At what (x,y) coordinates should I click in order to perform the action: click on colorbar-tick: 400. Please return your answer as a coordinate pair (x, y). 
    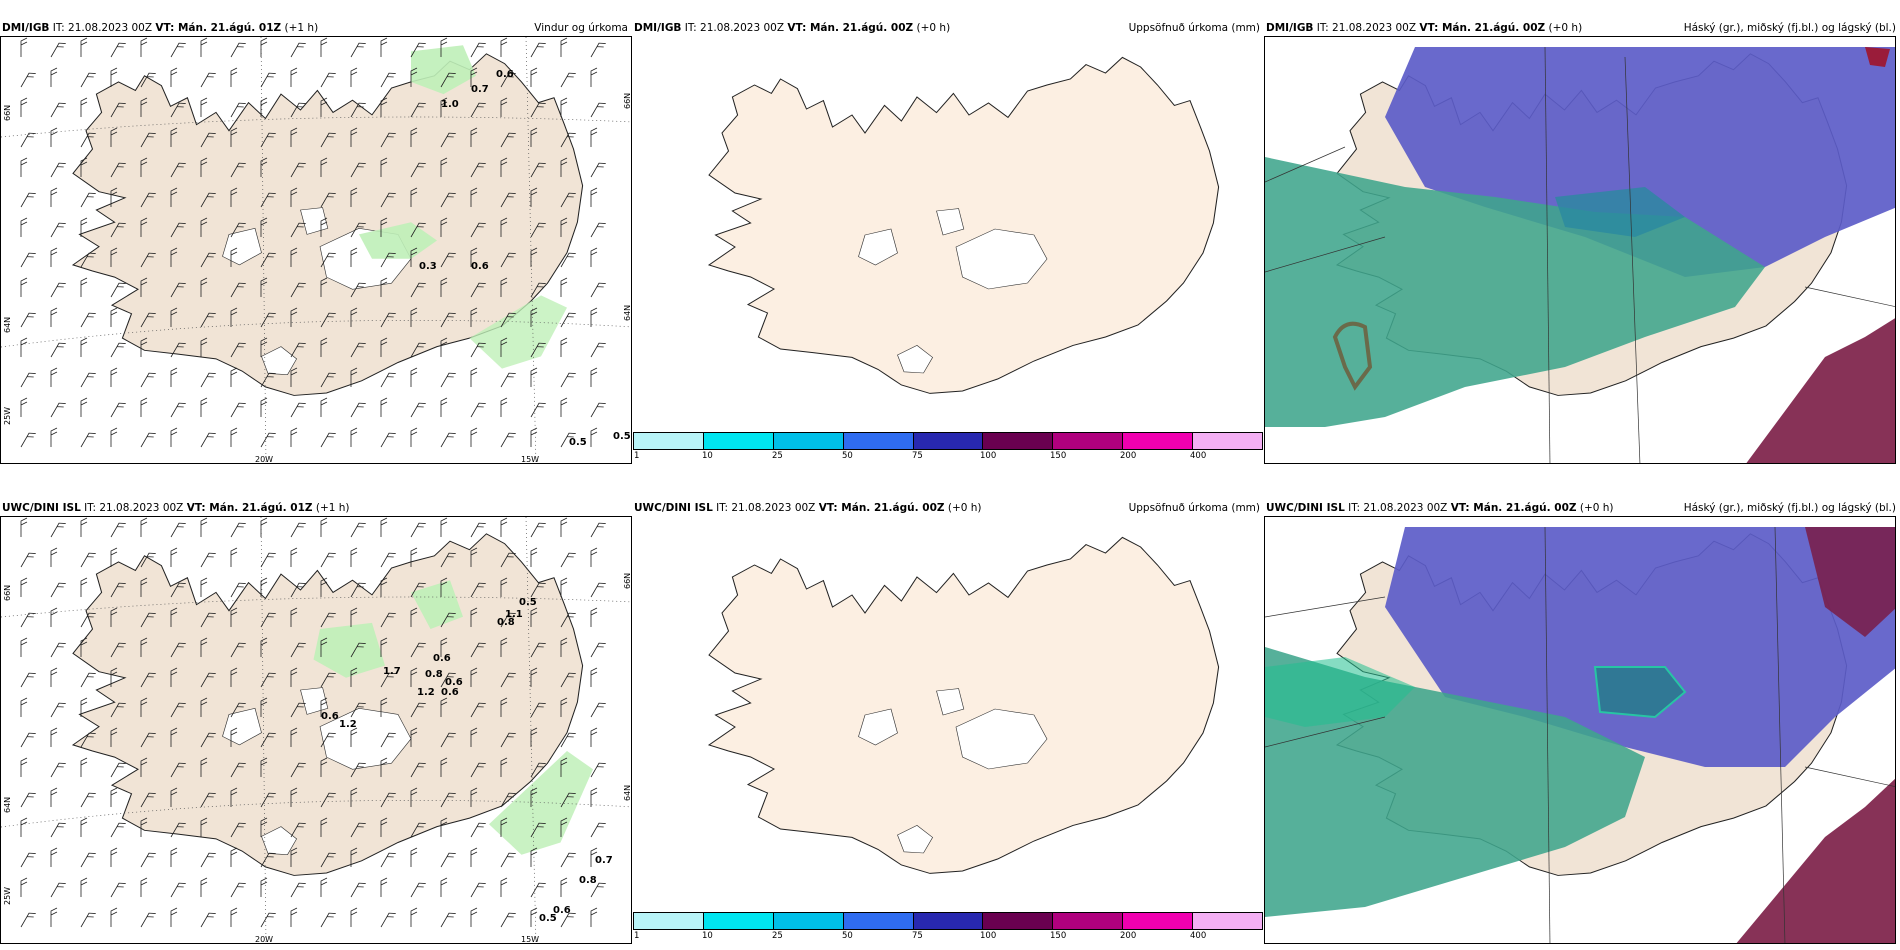
    Looking at the image, I should click on (1198, 936).